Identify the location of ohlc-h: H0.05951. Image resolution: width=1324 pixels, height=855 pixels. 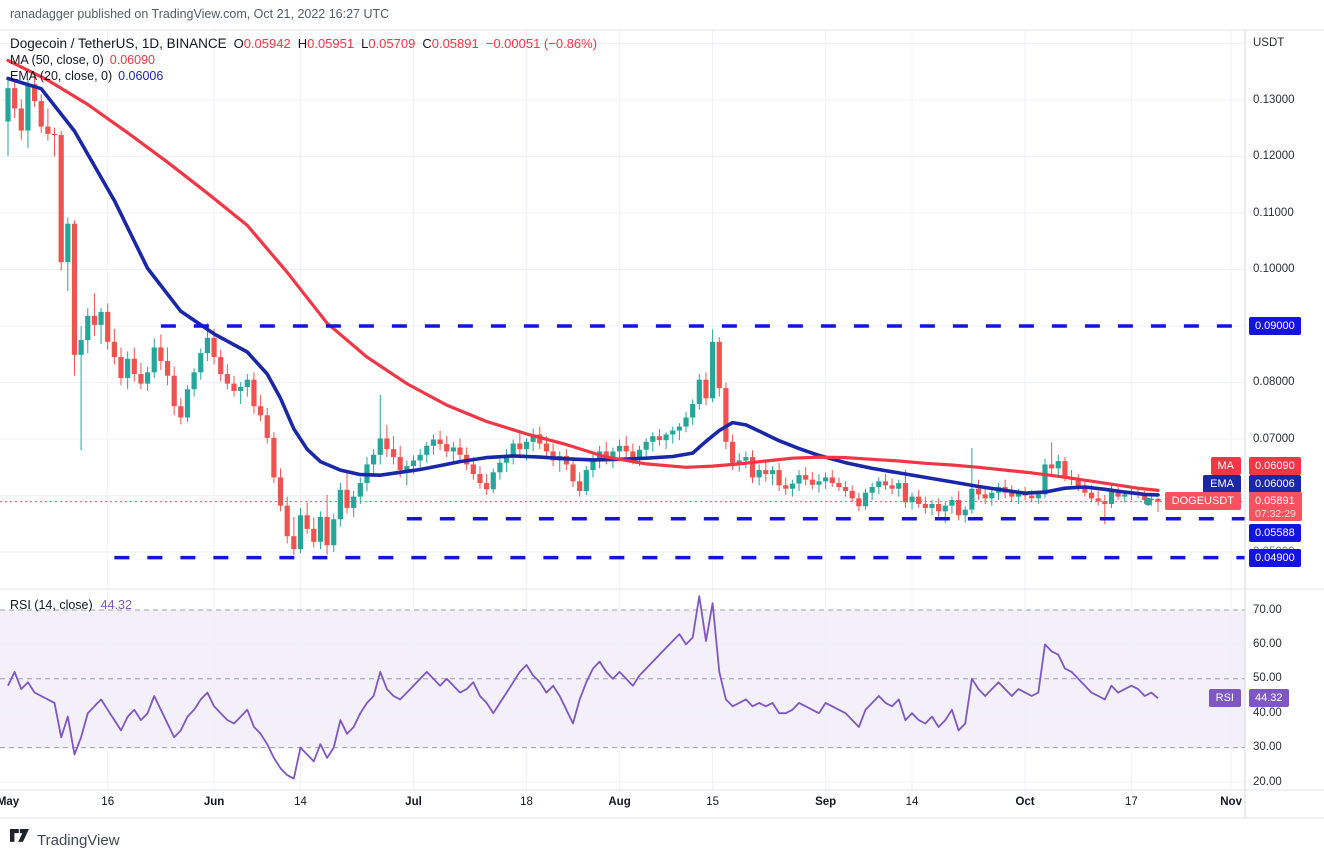
(326, 43).